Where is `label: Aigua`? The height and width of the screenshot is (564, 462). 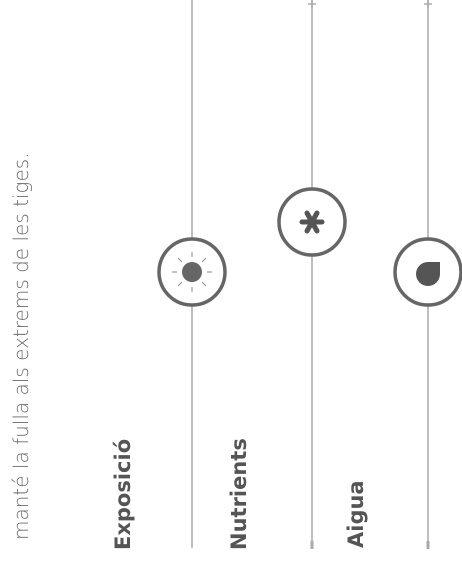
label: Aigua is located at coordinates (356, 514).